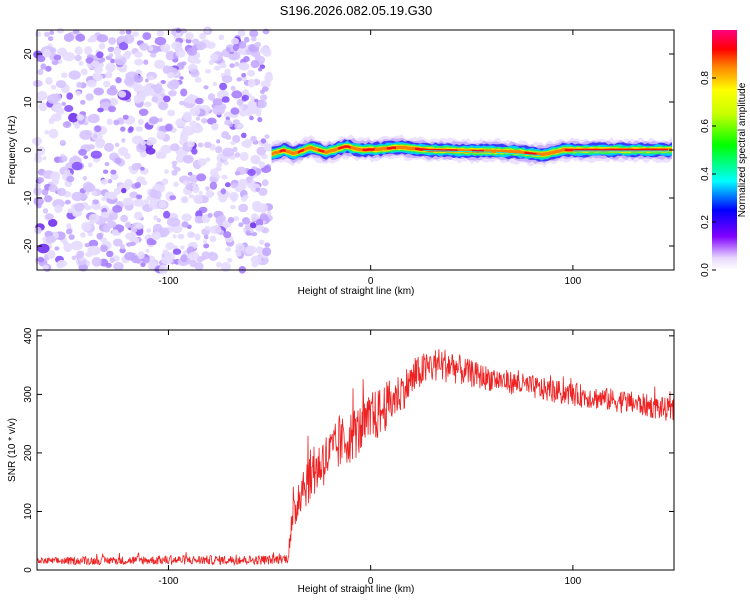 This screenshot has height=600, width=750. I want to click on ridge-core-streak, so click(518, 154).